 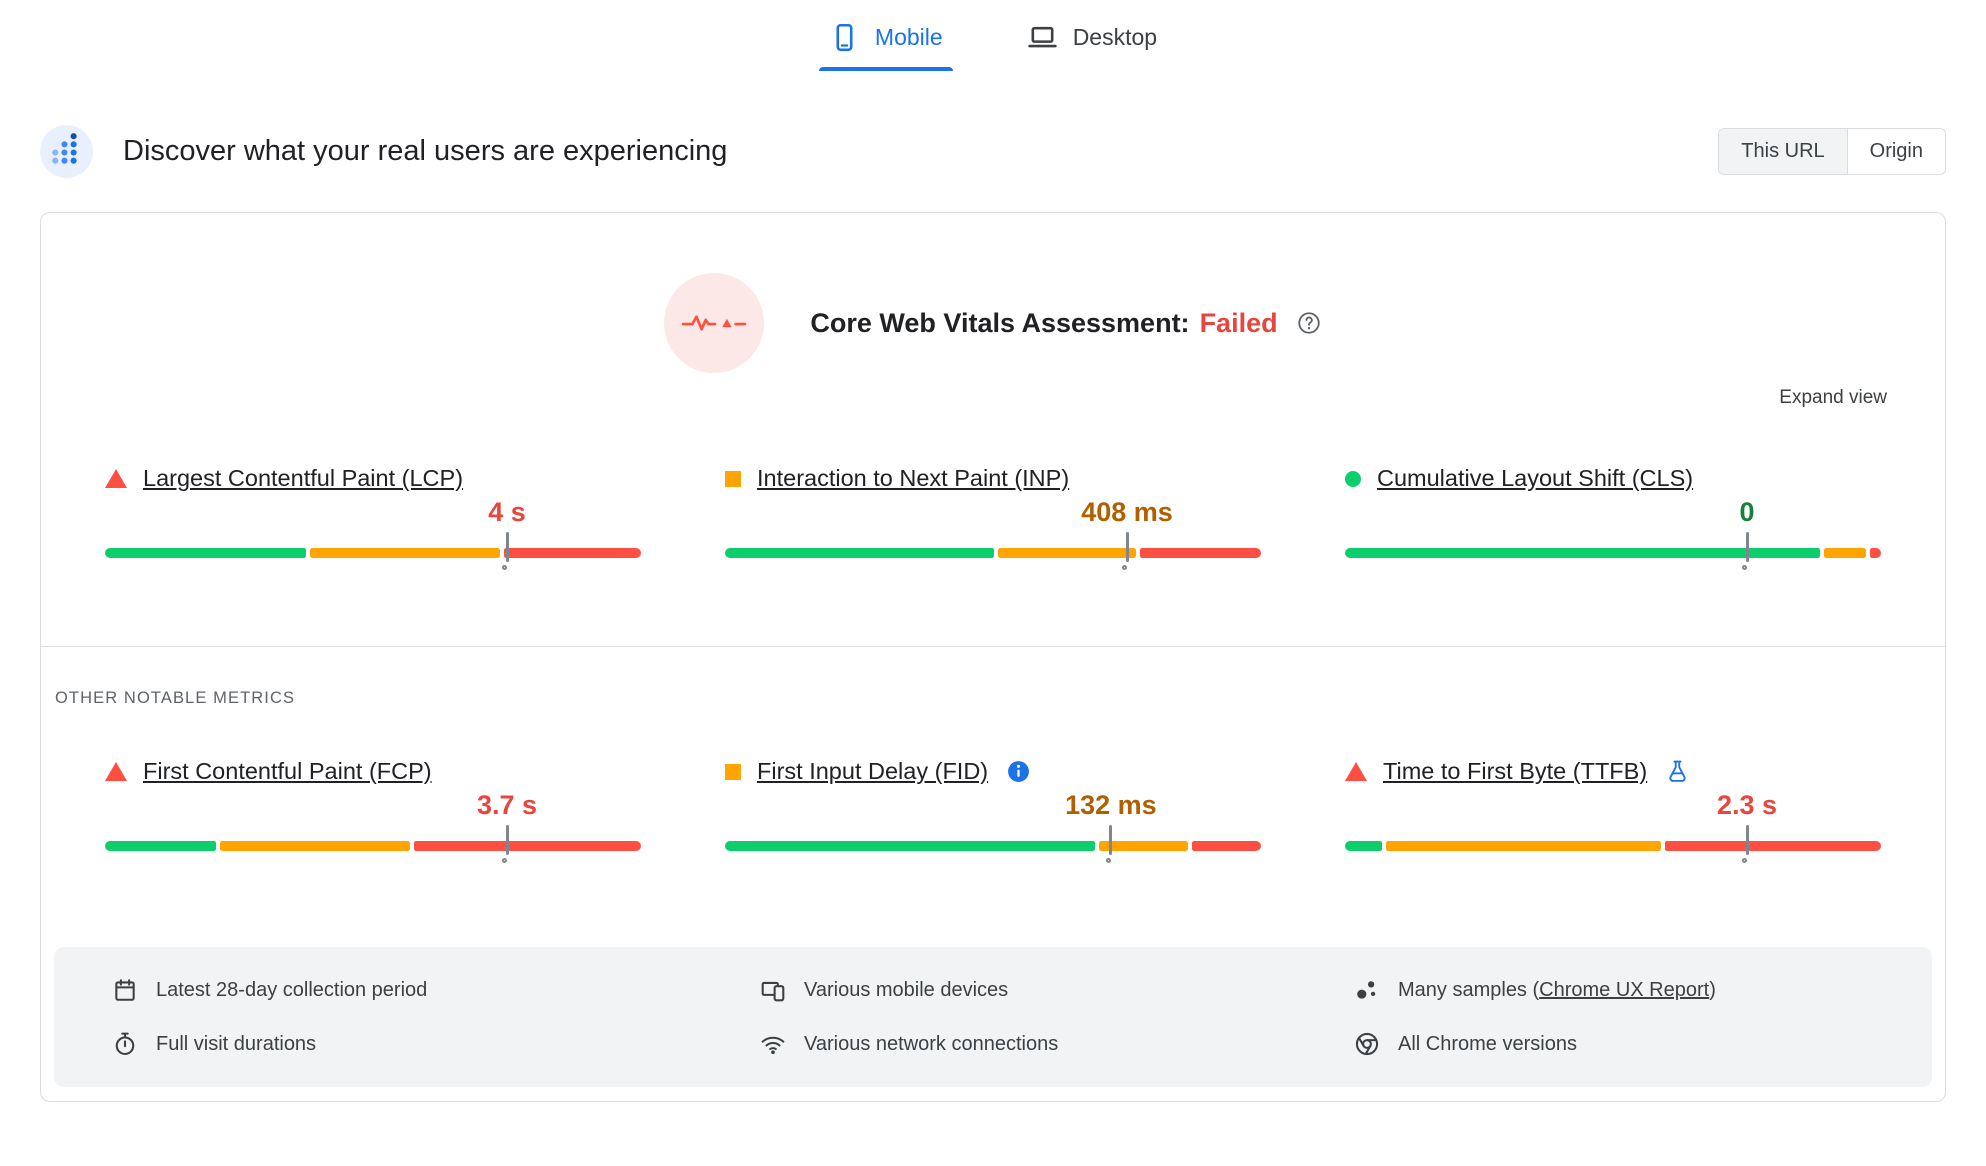 I want to click on chrome-icon, so click(x=1367, y=1044).